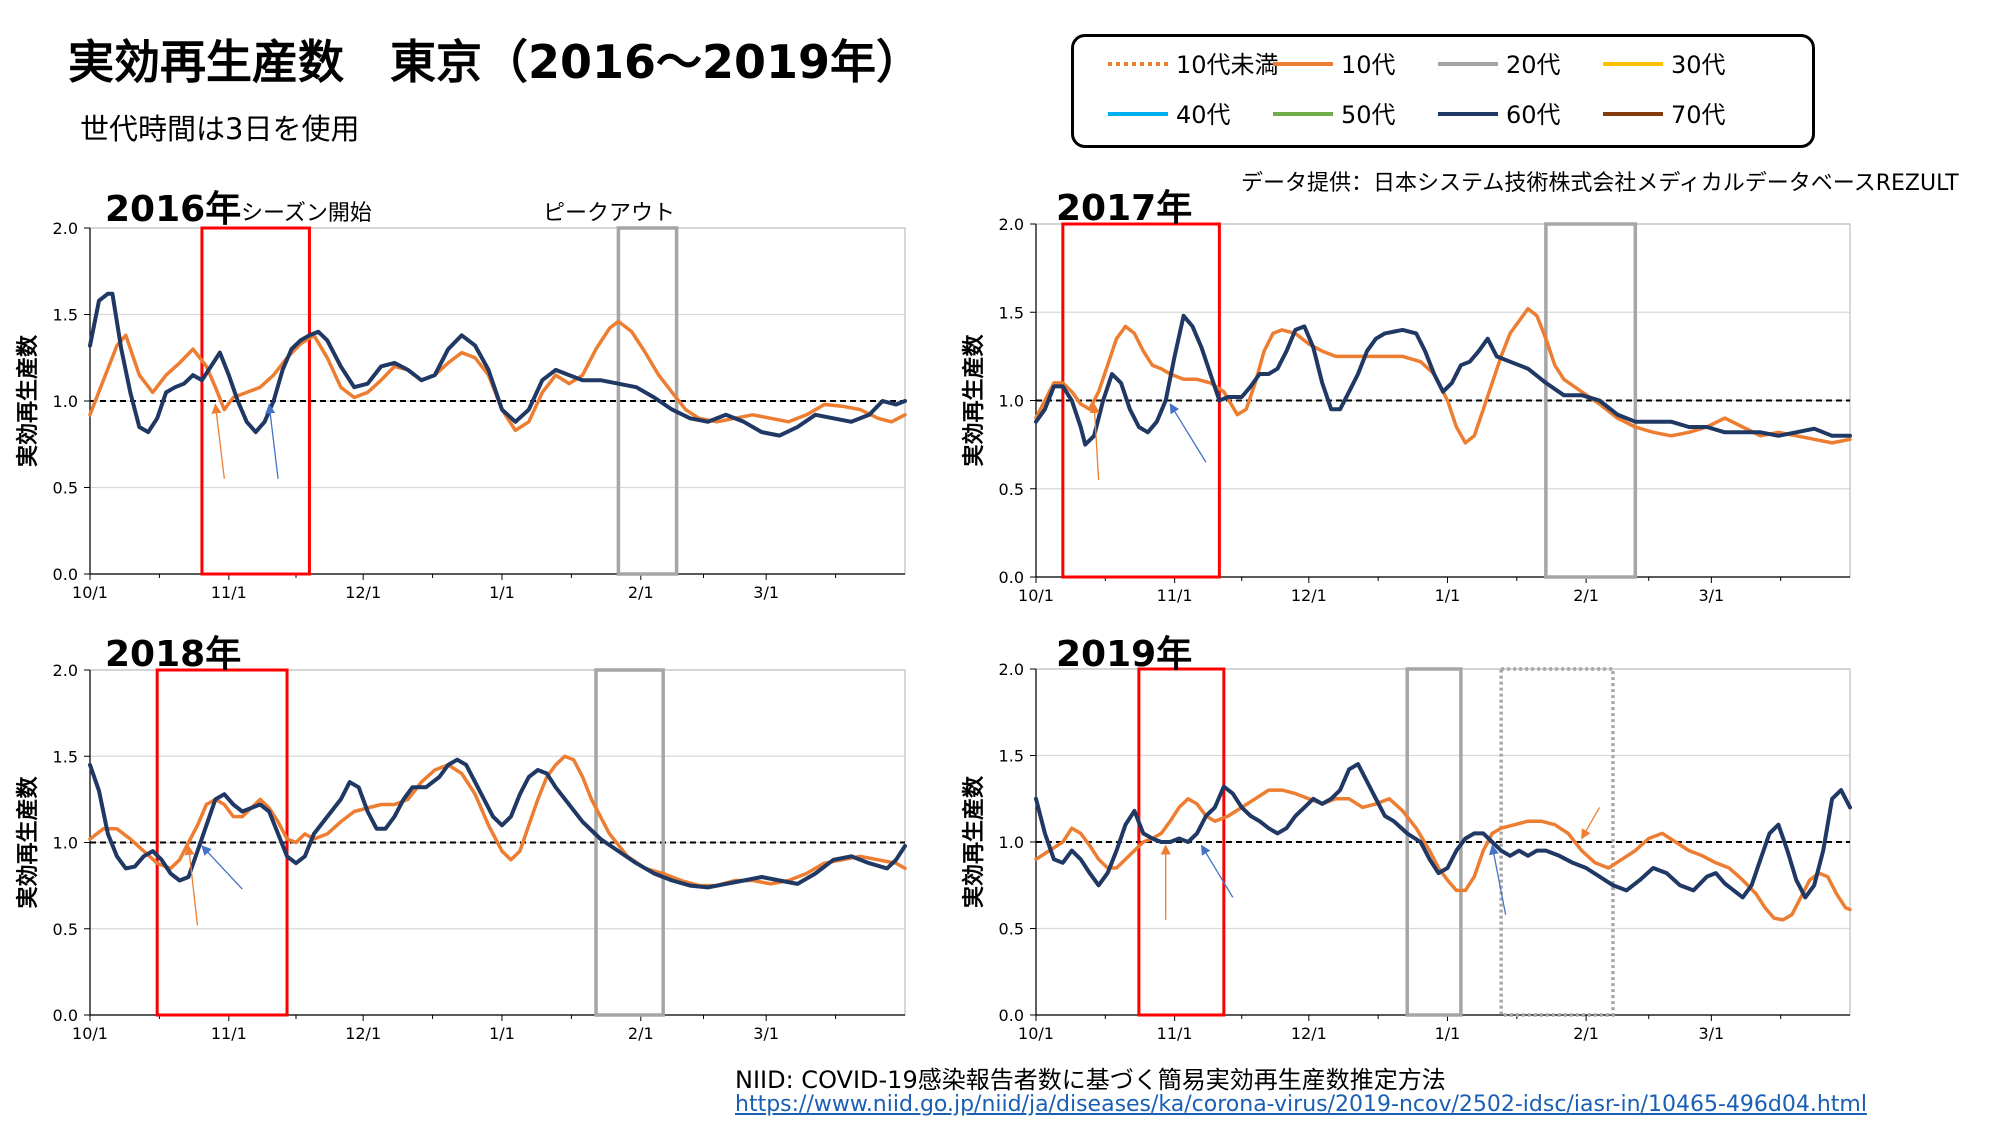  What do you see at coordinates (220, 129) in the screenshot?
I see `subtitle: 世代時間は3日を使用` at bounding box center [220, 129].